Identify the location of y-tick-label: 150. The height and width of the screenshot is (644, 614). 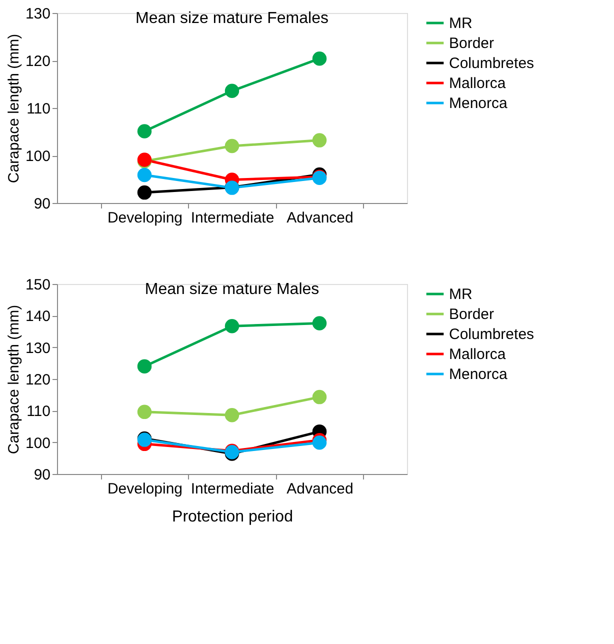
(37, 285).